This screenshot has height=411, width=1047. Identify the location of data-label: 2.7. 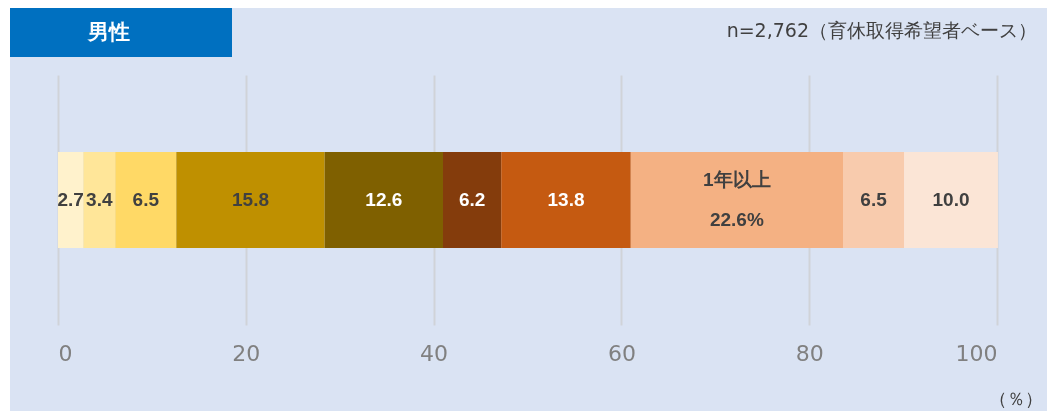
(70, 199).